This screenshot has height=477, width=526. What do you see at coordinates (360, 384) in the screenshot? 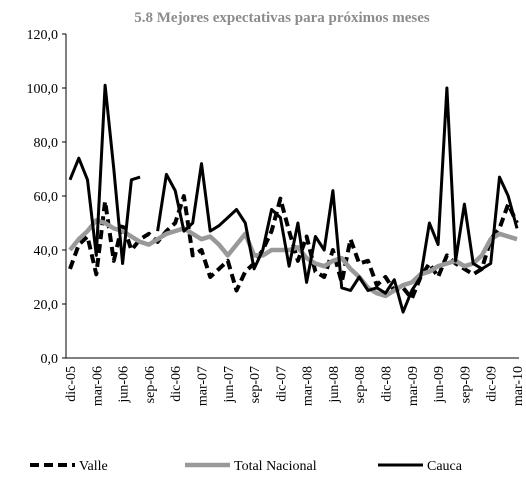
I see `x-tick-label: sep-08` at bounding box center [360, 384].